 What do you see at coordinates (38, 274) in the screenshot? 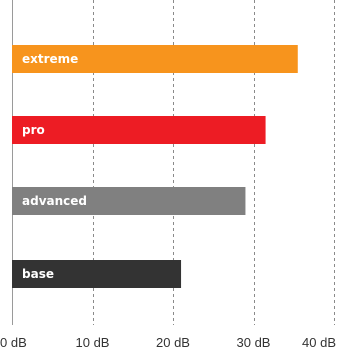
I see `bar-label-base: base` at bounding box center [38, 274].